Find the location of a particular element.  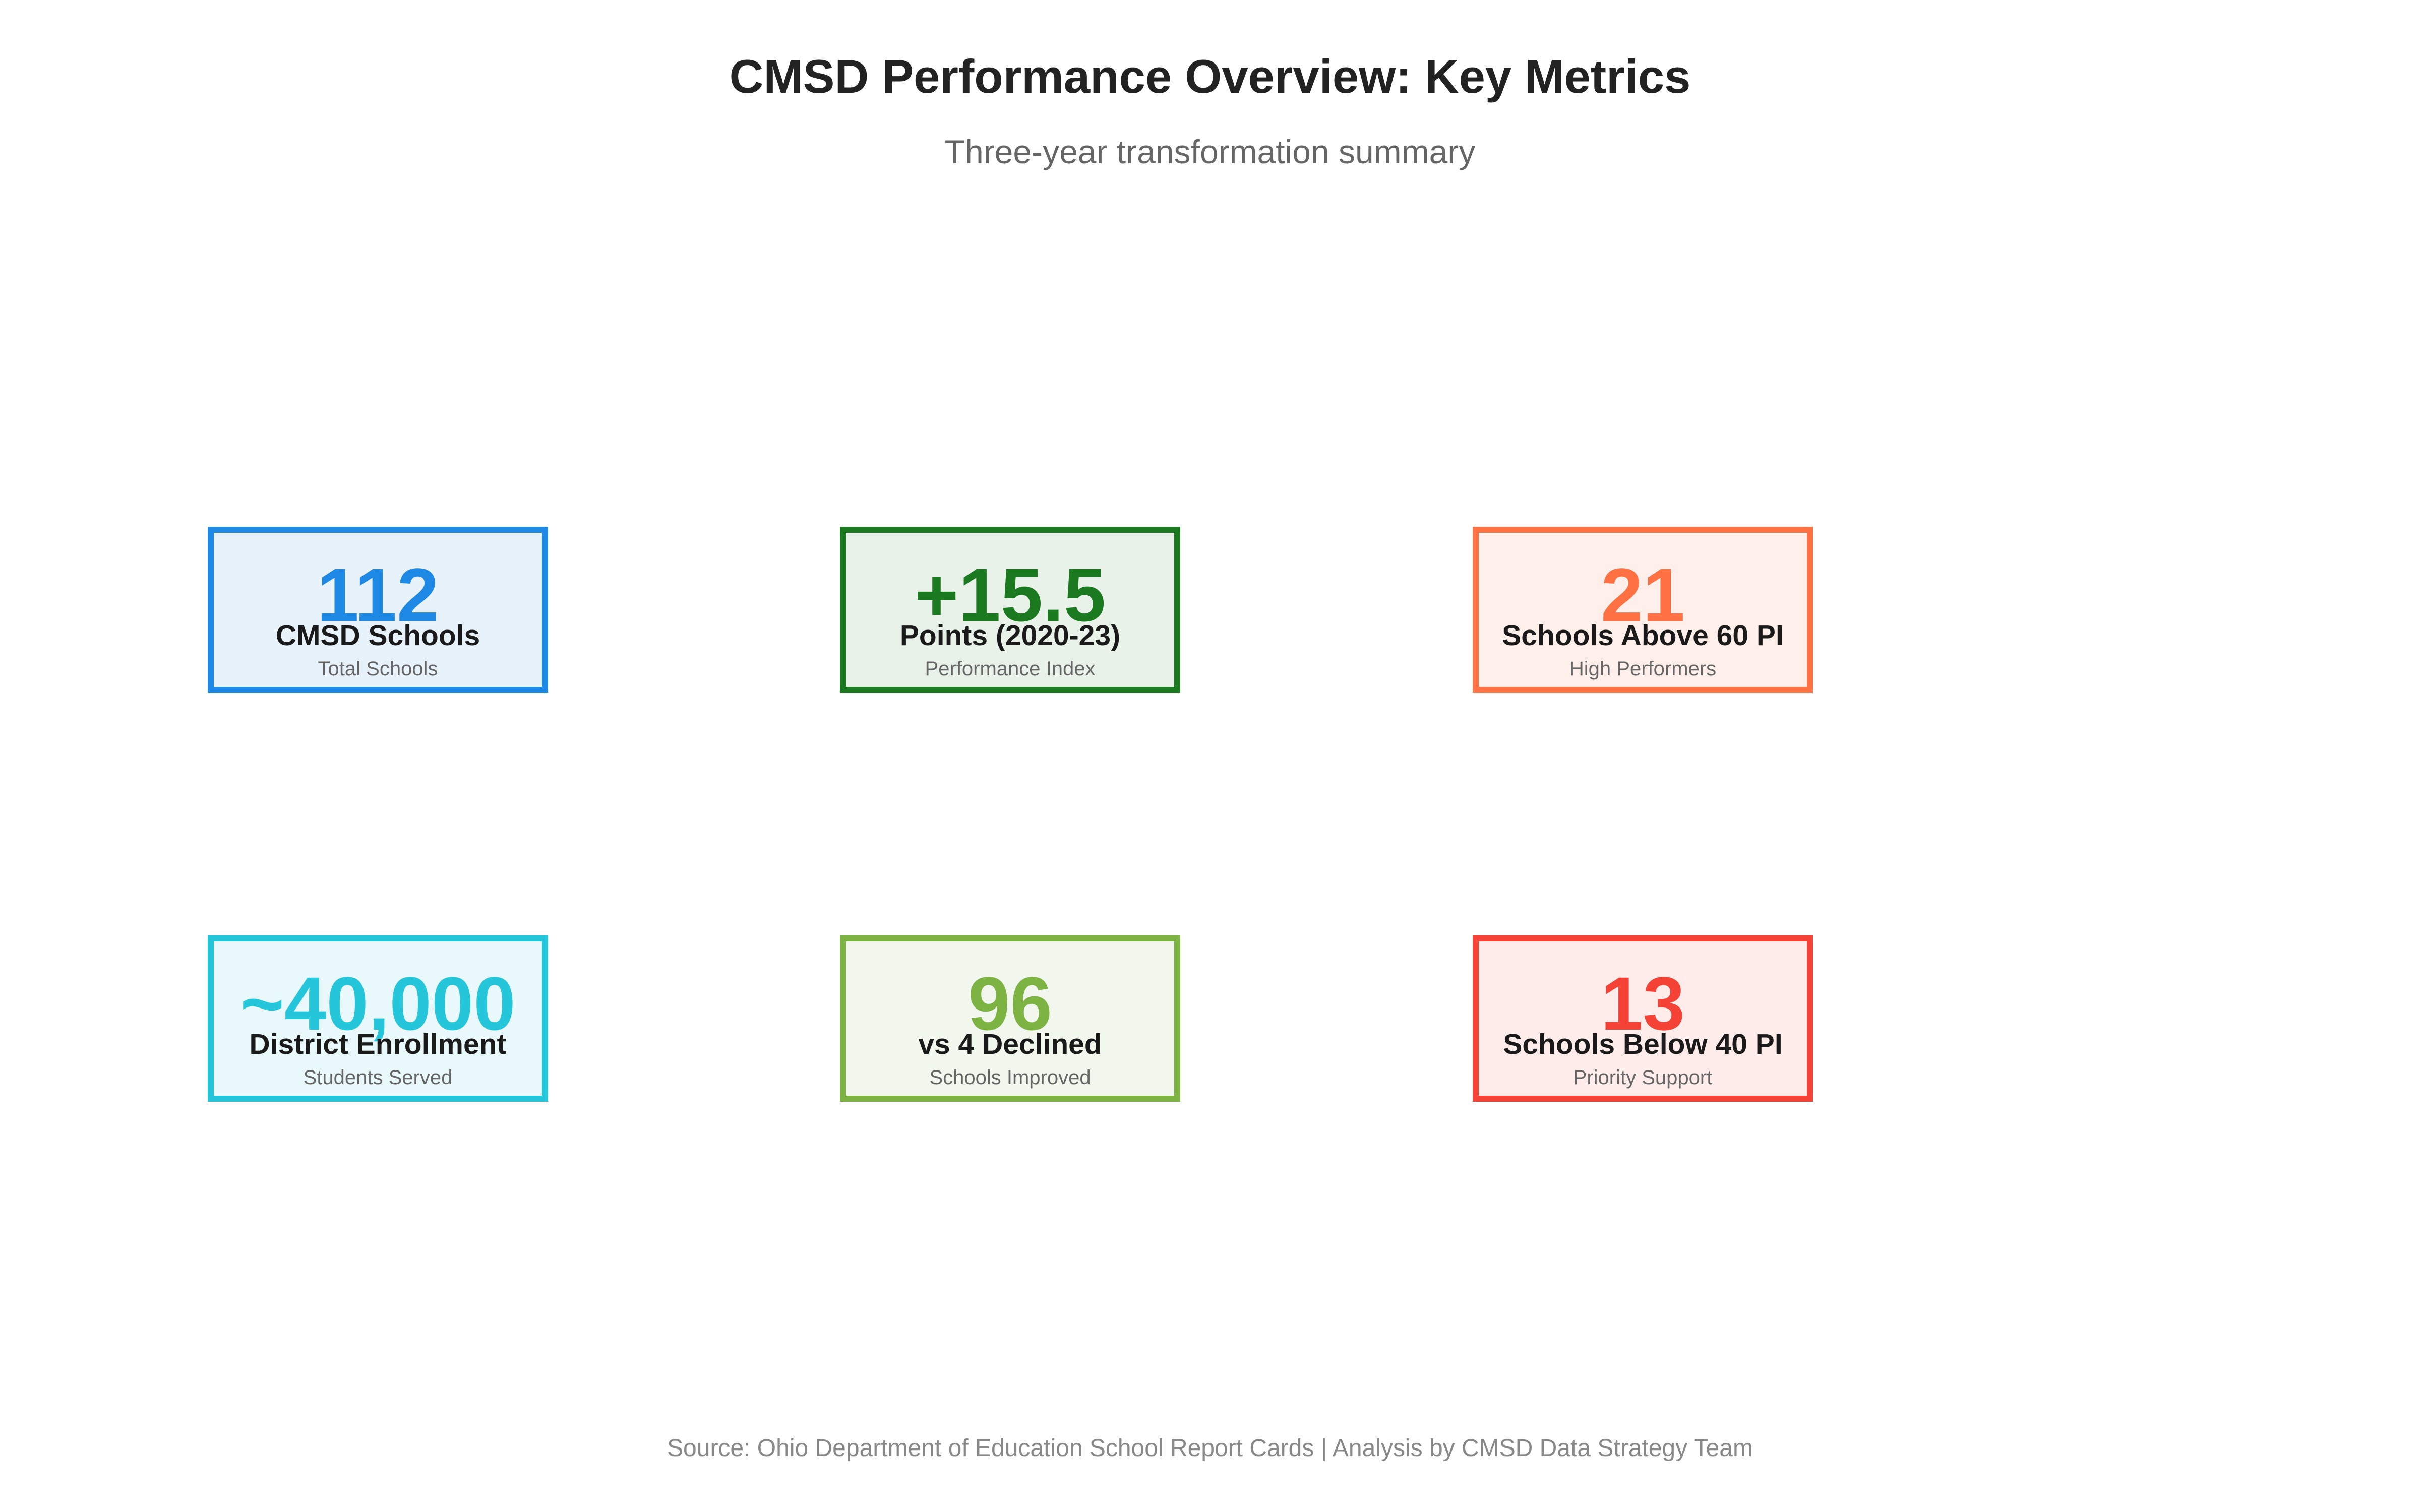

metric-value: 13 is located at coordinates (1643, 1003).